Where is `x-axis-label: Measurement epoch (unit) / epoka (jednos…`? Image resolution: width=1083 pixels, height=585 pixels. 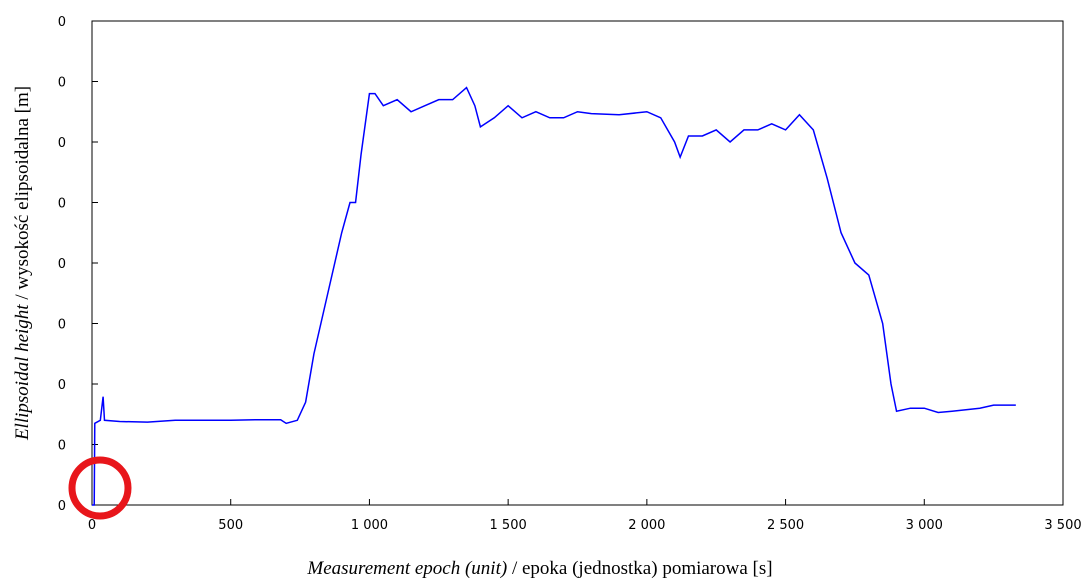
x-axis-label: Measurement epoch (unit) / epoka (jednos… is located at coordinates (539, 568).